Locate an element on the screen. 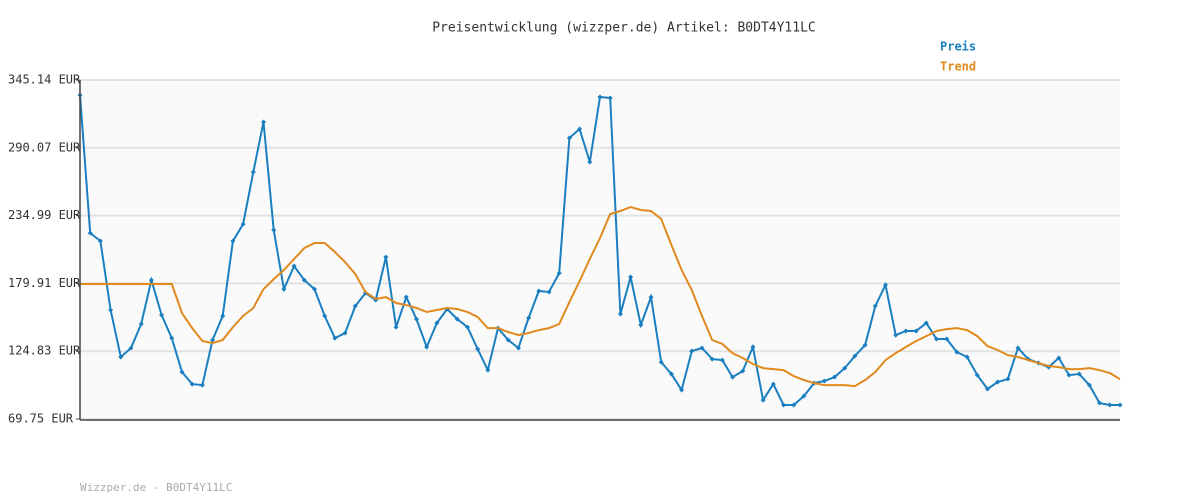 The height and width of the screenshot is (500, 1200). footer: Wizzper.de - B0DT4Y11LC is located at coordinates (156, 487).